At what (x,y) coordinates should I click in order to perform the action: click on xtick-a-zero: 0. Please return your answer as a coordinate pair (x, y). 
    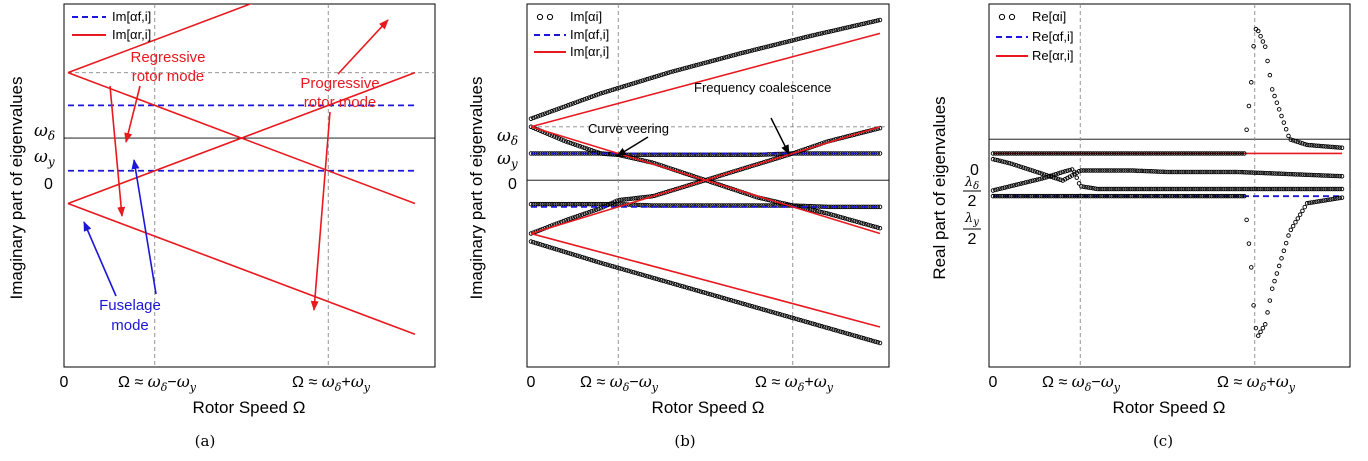
    Looking at the image, I should click on (64, 382).